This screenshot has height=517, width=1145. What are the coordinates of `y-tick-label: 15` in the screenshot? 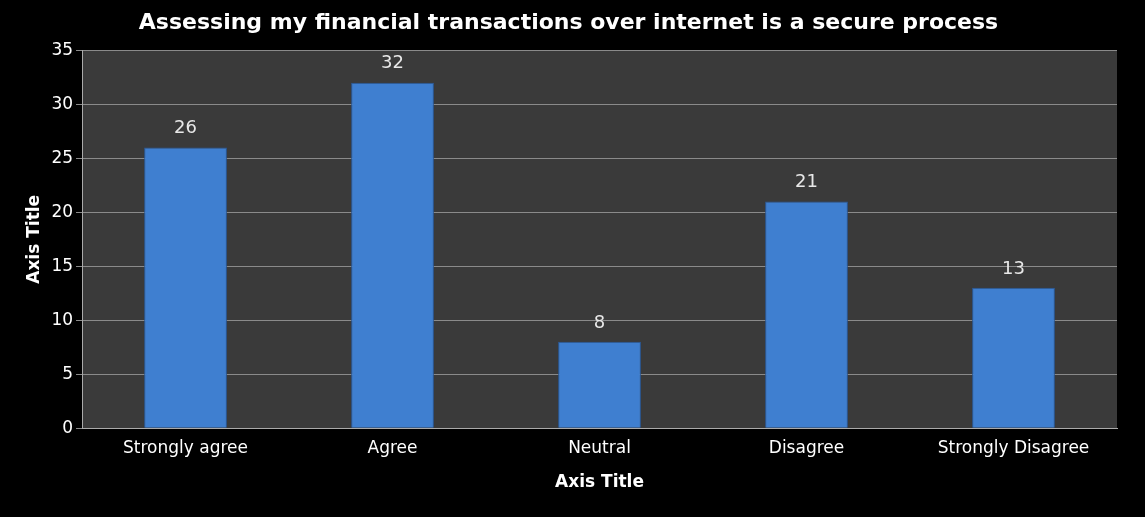 It's located at (62, 264).